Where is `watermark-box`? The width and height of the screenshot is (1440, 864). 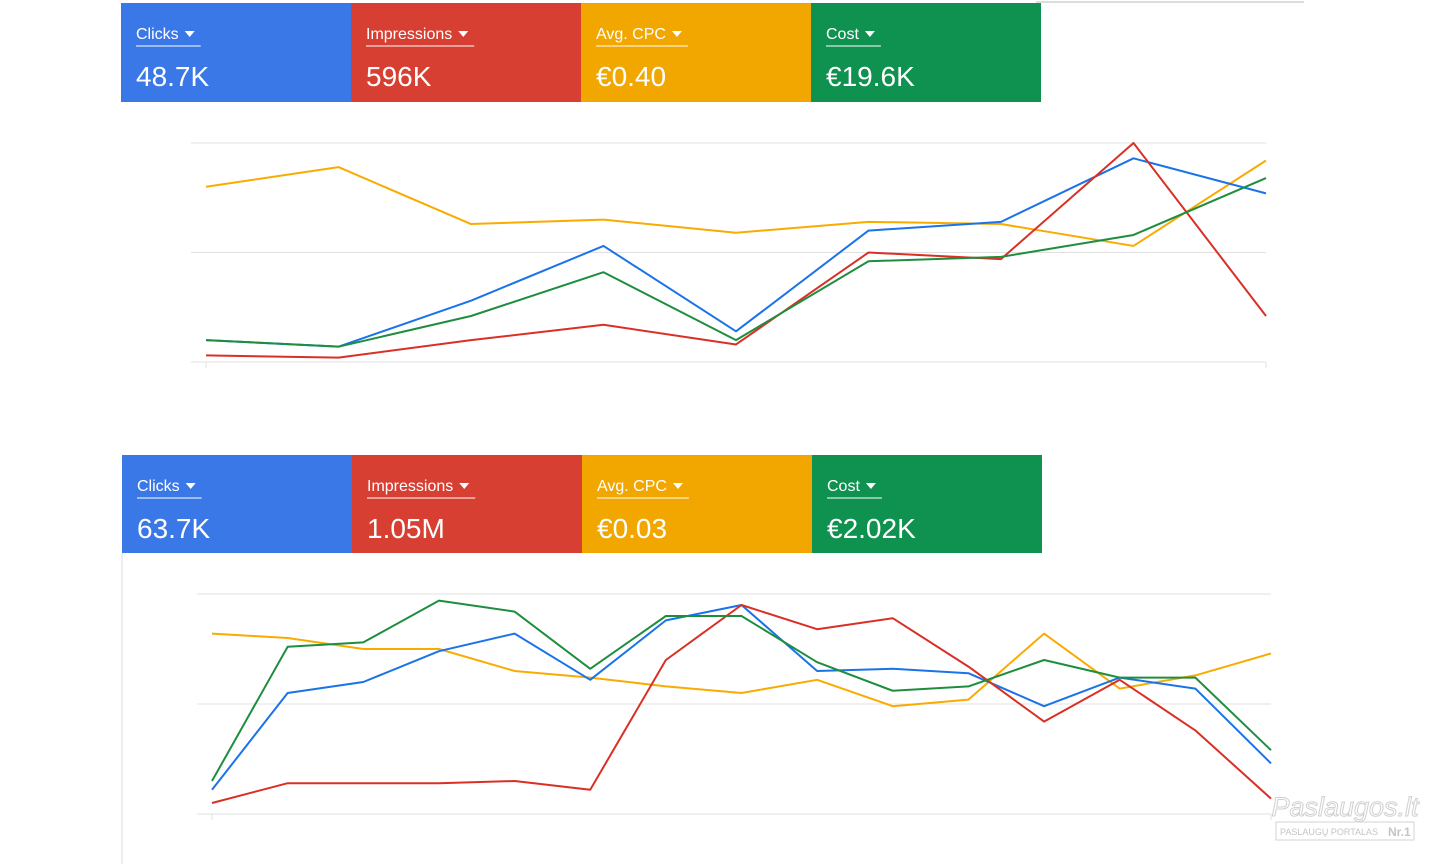
watermark-box is located at coordinates (1345, 831).